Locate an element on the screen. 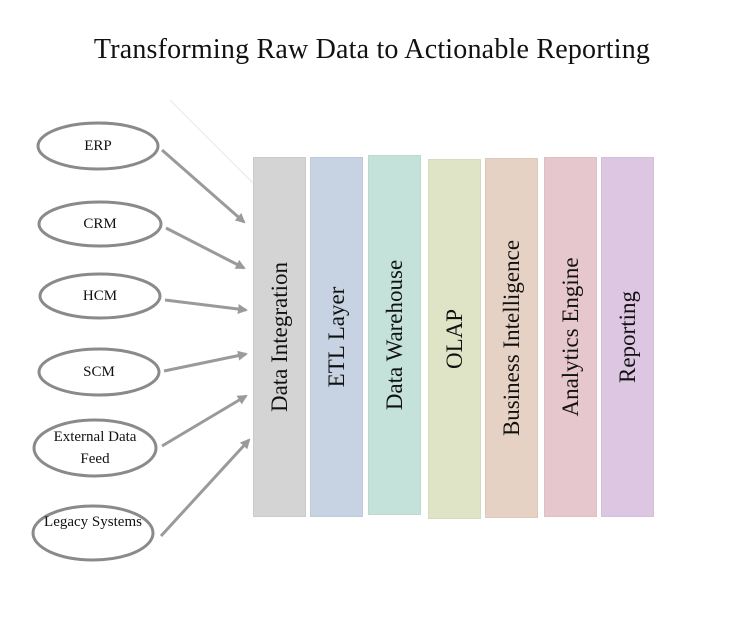 The width and height of the screenshot is (744, 620). arrow-erp is located at coordinates (203, 186).